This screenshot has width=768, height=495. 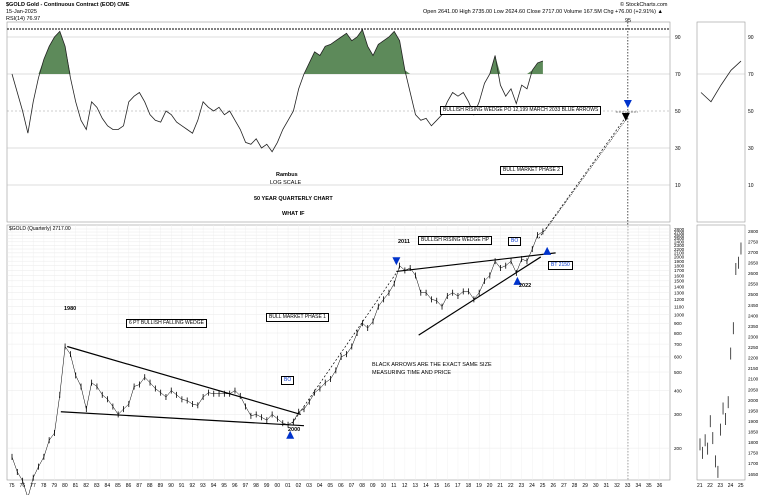 What do you see at coordinates (753, 389) in the screenshot?
I see `inset-tick-2050: 2050` at bounding box center [753, 389].